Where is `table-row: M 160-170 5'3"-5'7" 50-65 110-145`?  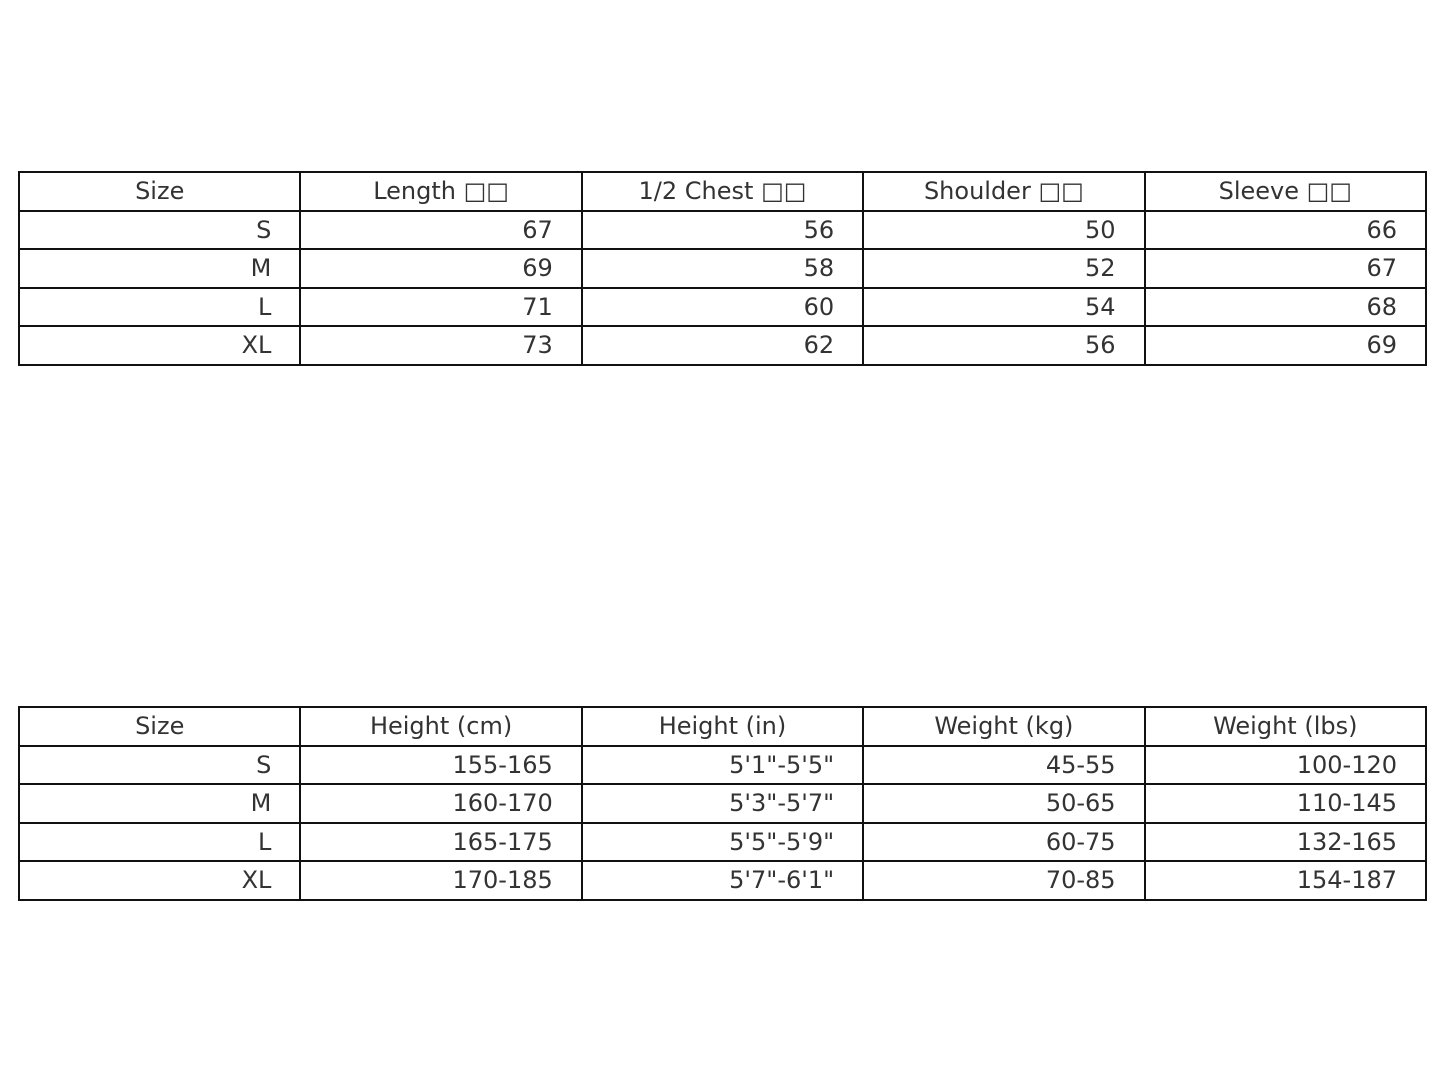
table-row: M 160-170 5'3"-5'7" 50-65 110-145 is located at coordinates (722, 803).